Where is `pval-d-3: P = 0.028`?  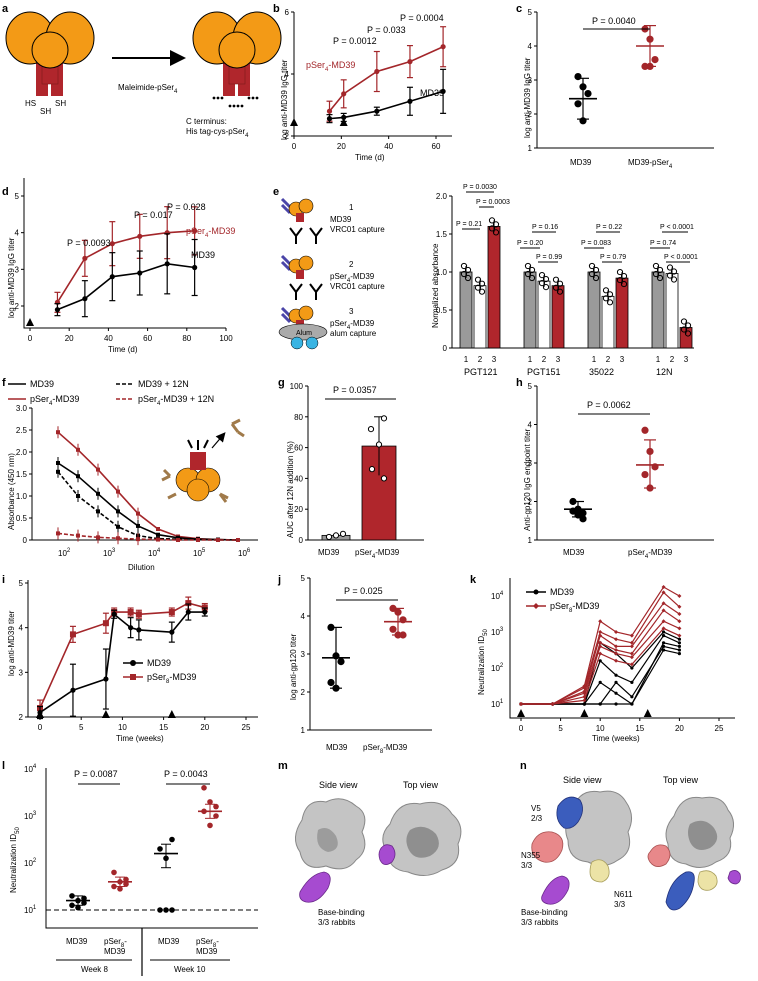 pval-d-3: P = 0.028 is located at coordinates (186, 207).